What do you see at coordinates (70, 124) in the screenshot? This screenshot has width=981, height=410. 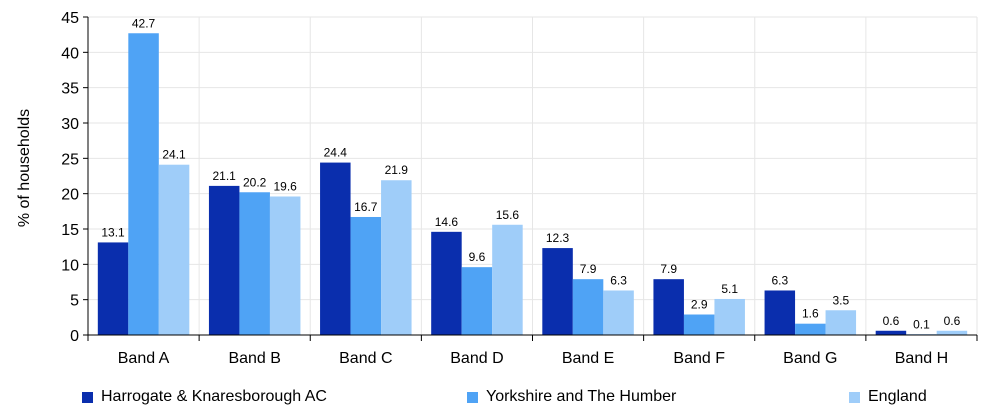 I see `y-tick-label: 30` at bounding box center [70, 124].